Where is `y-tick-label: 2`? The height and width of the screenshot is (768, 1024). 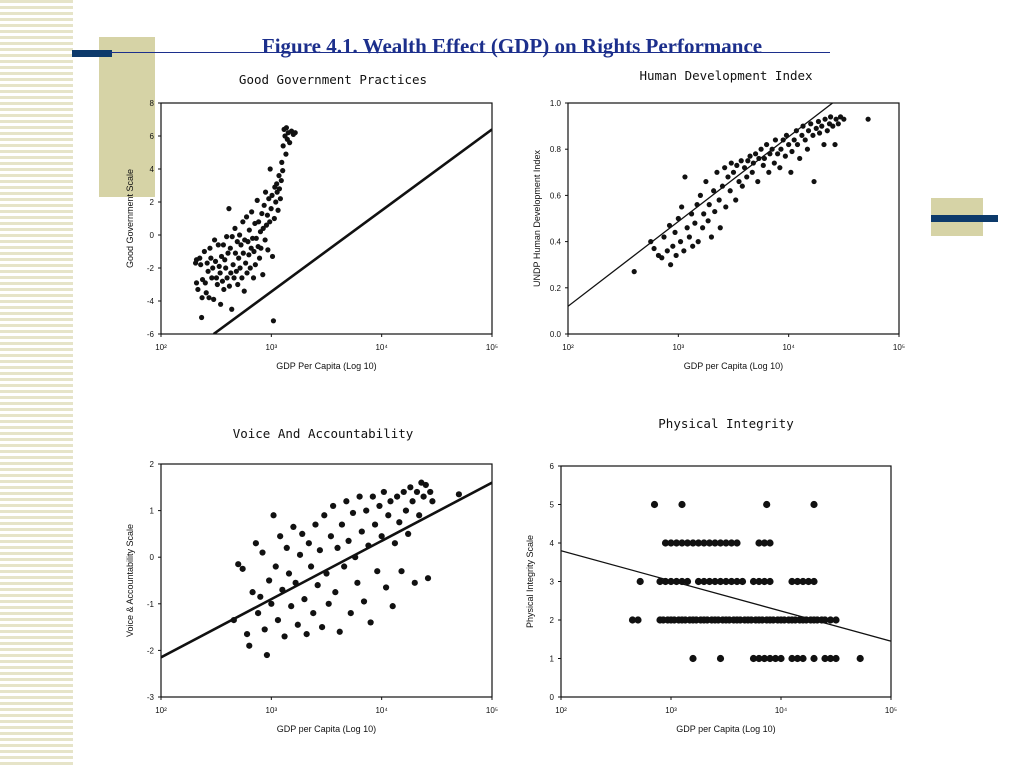
y-tick-label: 2 is located at coordinates (152, 202).